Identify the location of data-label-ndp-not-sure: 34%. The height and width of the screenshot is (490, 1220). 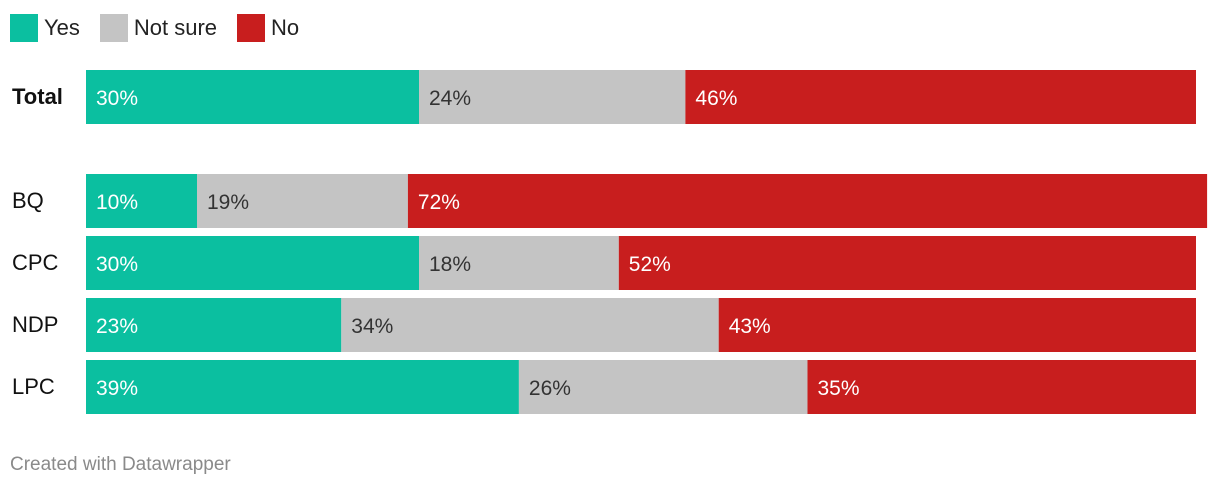
(372, 326).